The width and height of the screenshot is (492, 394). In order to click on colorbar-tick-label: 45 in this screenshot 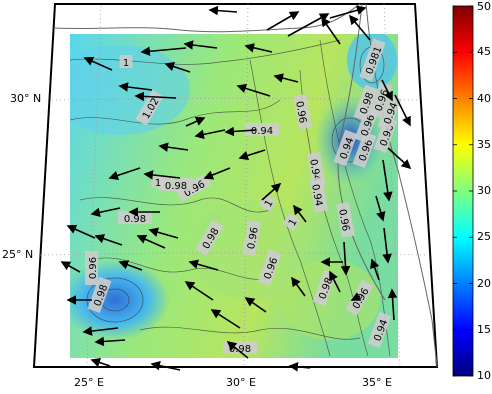, I will do `click(484, 52)`.